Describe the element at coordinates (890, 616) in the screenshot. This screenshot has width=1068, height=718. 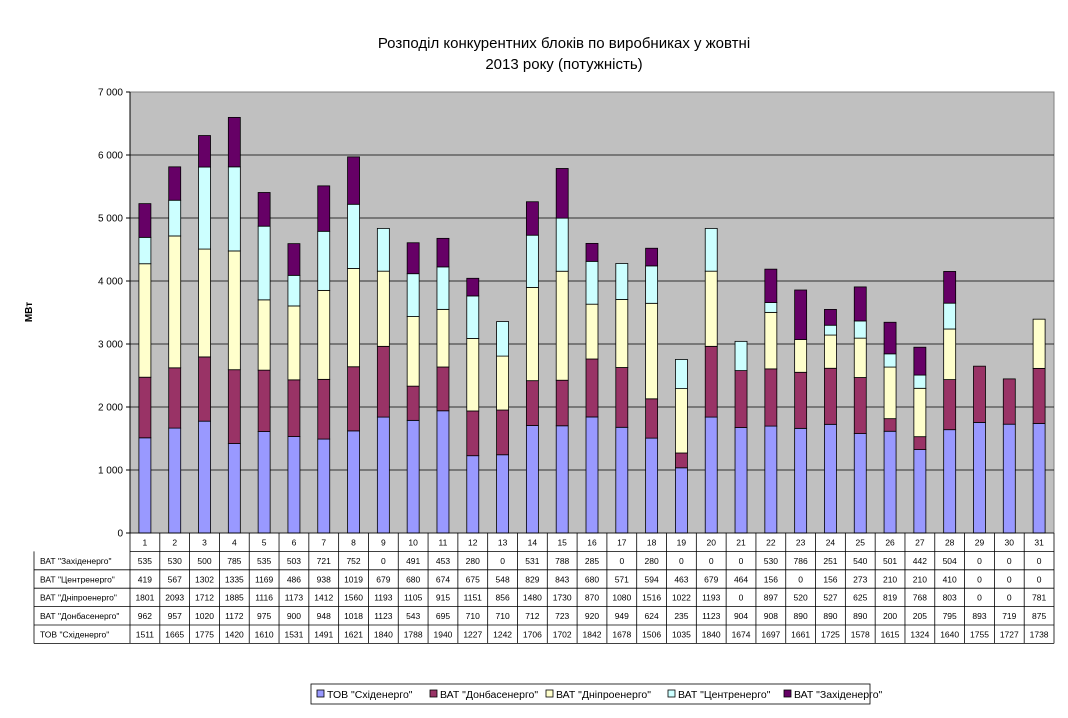
I see `table-cell: 200` at that location.